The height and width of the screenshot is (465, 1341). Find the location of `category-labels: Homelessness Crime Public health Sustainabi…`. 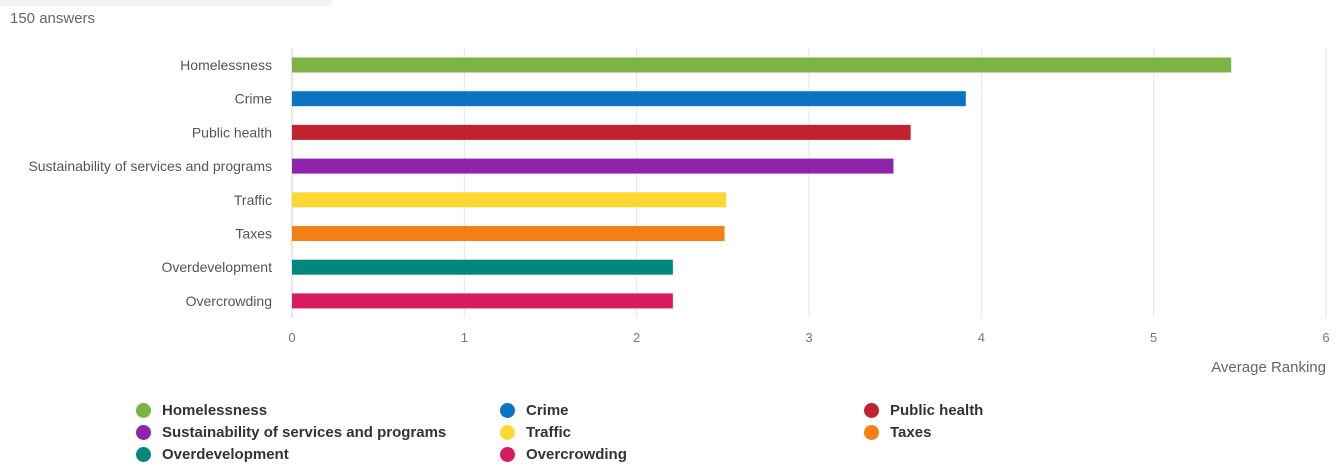

category-labels: Homelessness Crime Public health Sustainabi… is located at coordinates (150, 183).